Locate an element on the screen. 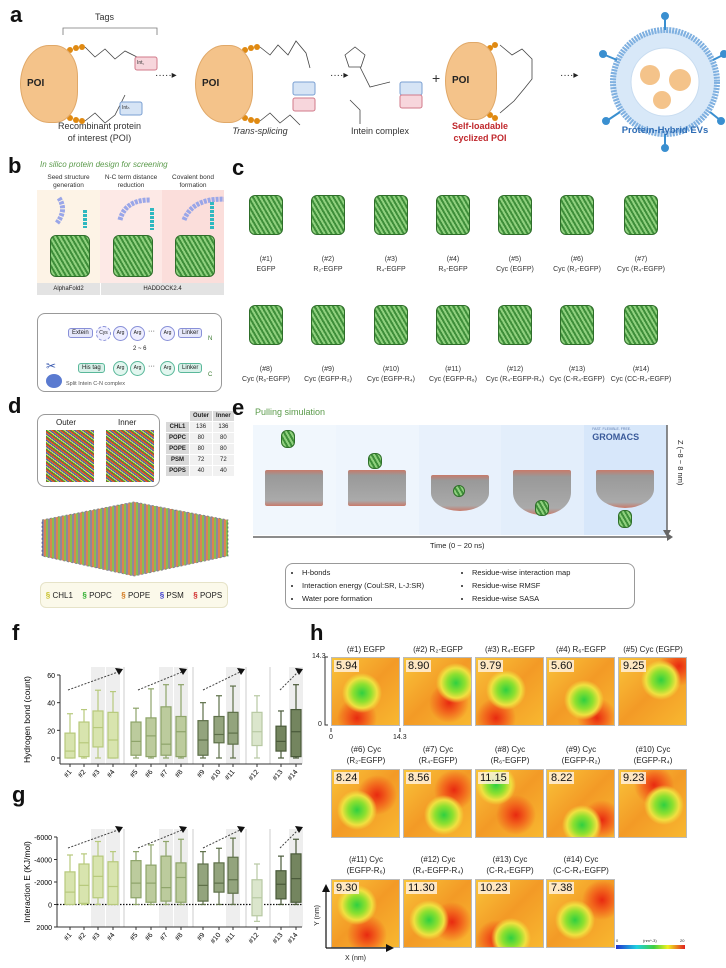  panel-label-e: e is located at coordinates (238, 407).